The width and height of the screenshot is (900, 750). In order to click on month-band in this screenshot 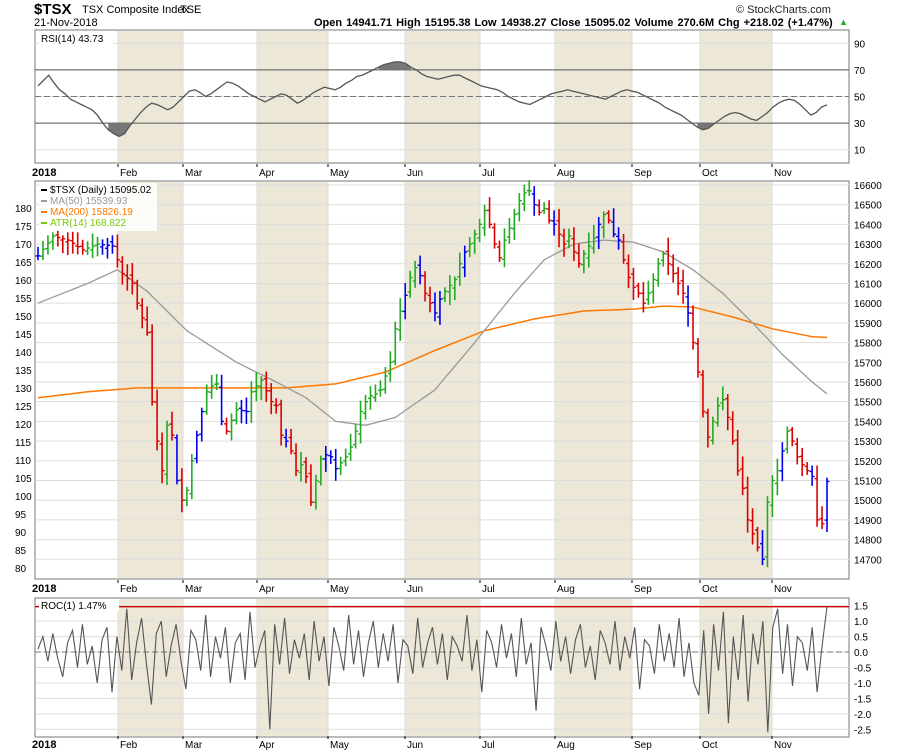, I will do `click(736, 380)`.